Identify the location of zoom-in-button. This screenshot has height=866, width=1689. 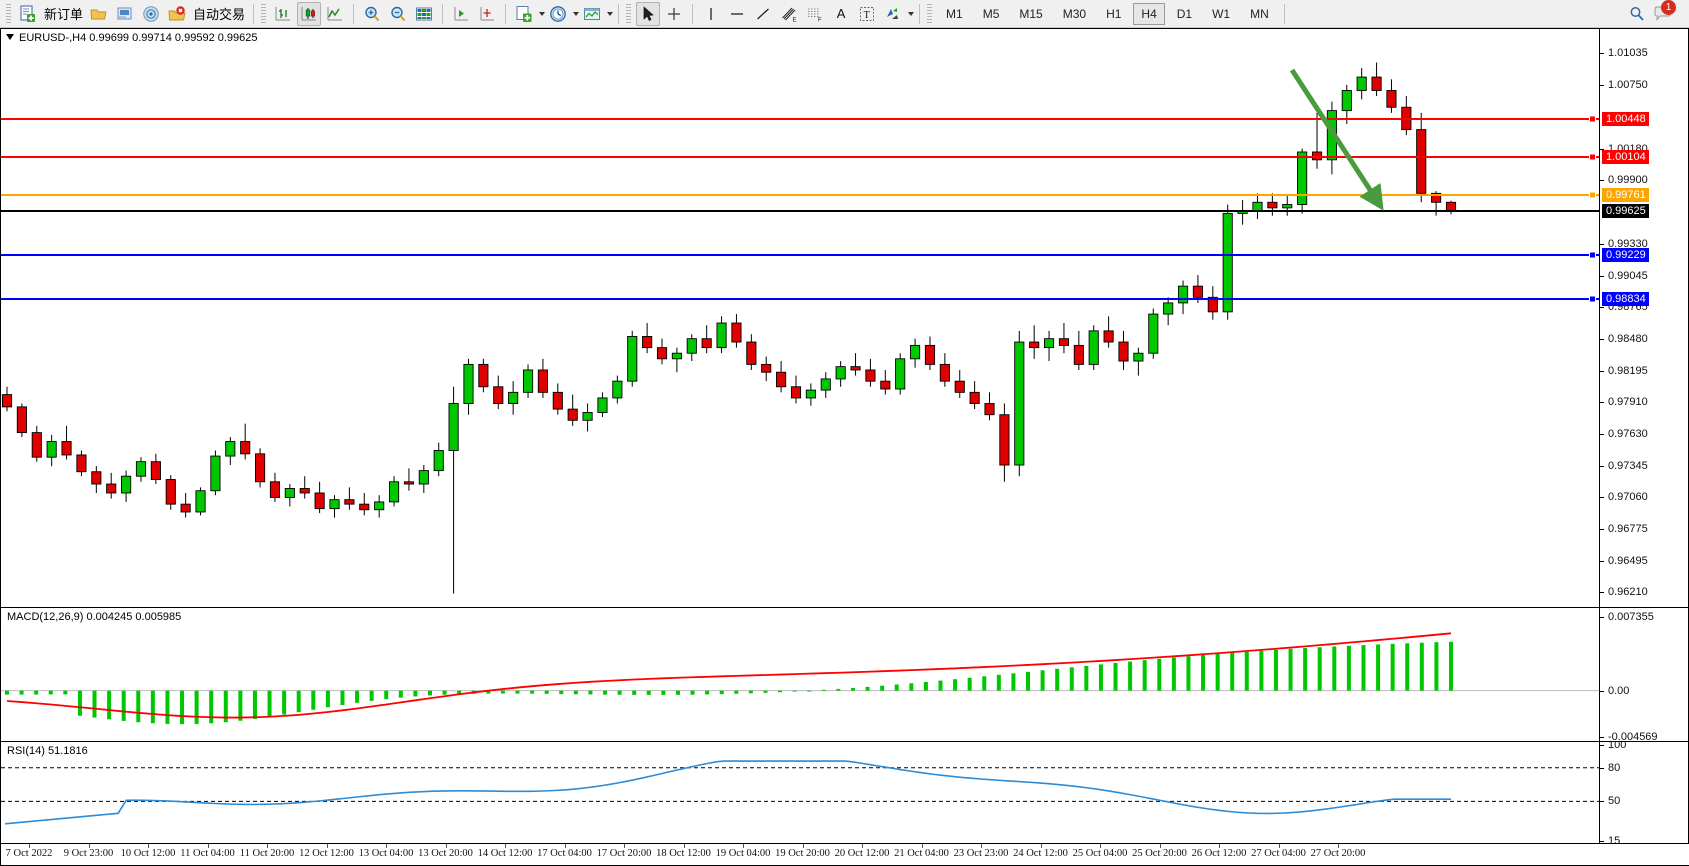
(372, 14).